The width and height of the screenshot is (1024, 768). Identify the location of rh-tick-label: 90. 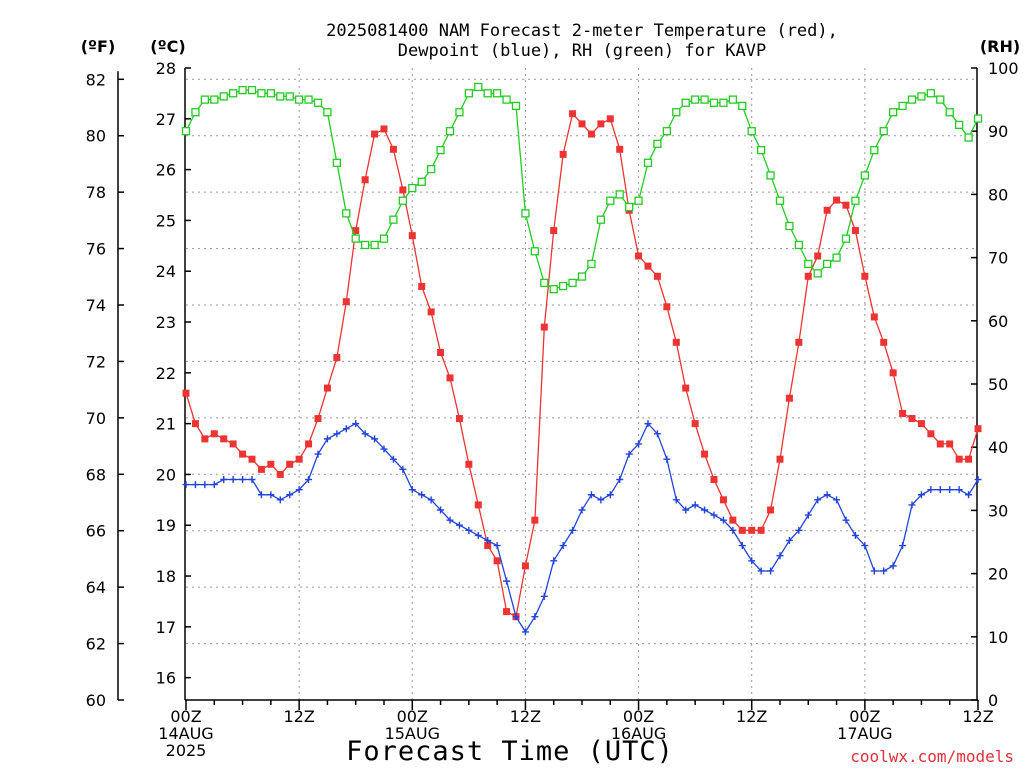
(998, 131).